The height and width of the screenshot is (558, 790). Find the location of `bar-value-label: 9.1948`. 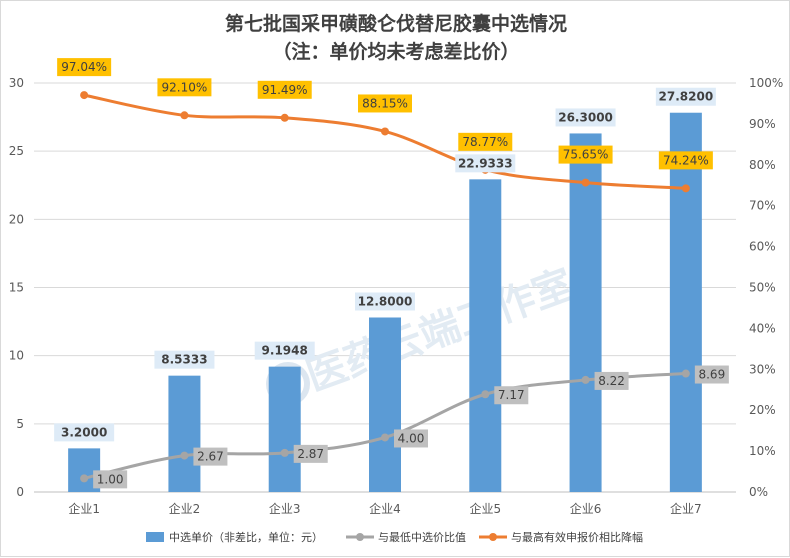

bar-value-label: 9.1948 is located at coordinates (285, 351).